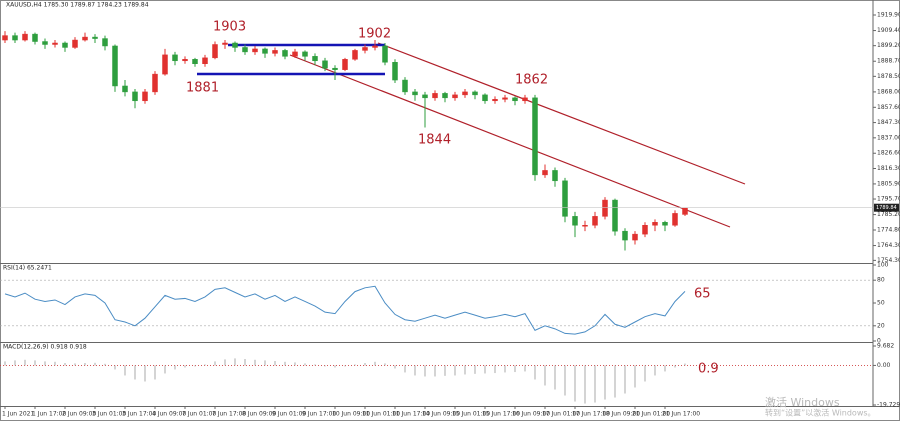  What do you see at coordinates (888, 168) in the screenshot?
I see `y-tick-label: 1816.30` at bounding box center [888, 168].